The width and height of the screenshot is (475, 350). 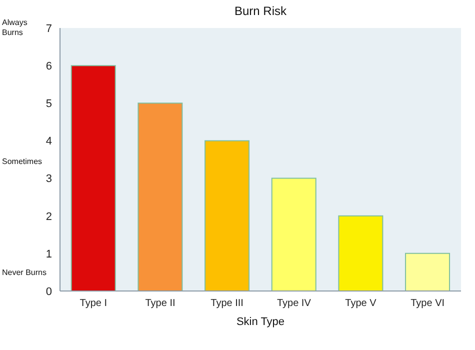 I want to click on x-tick-label: Type VI, so click(x=427, y=304).